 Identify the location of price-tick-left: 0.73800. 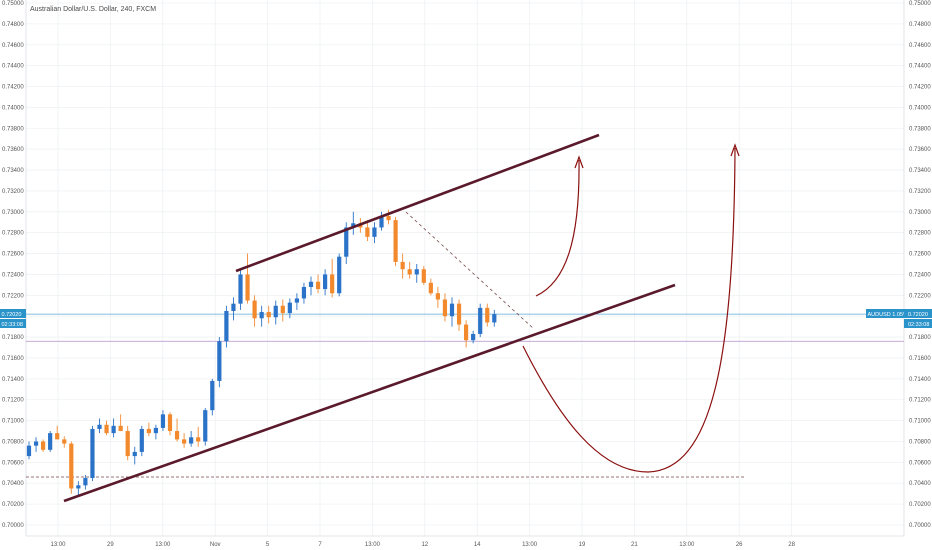
(13, 129).